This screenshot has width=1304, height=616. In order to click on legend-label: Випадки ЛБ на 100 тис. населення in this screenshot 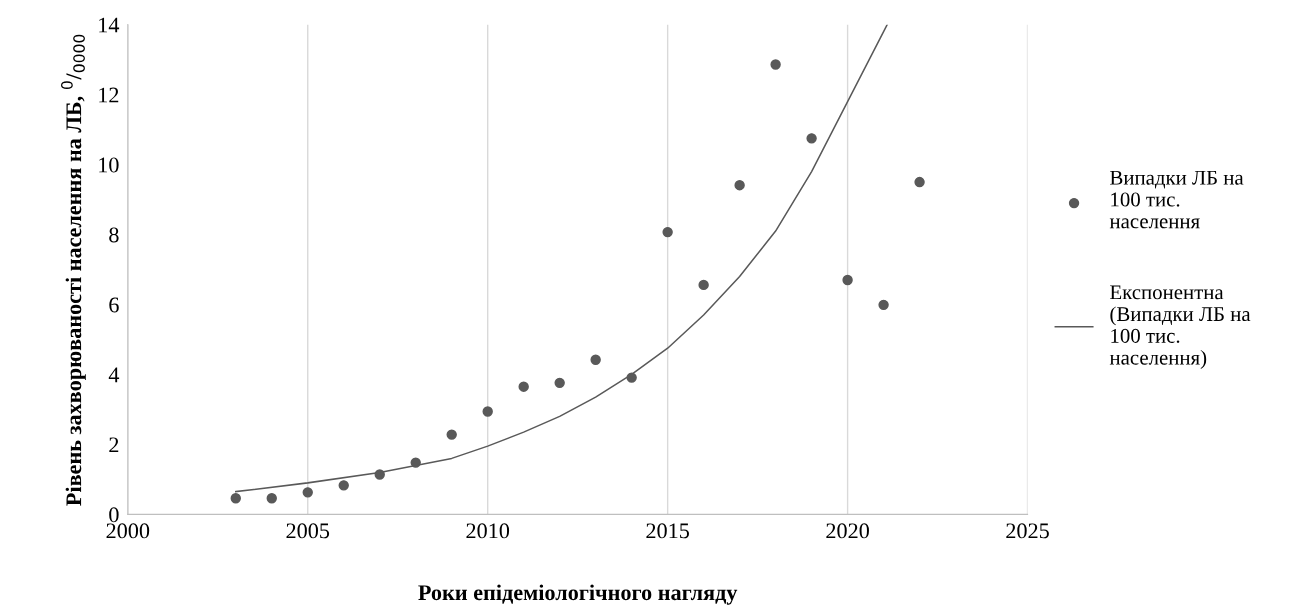, I will do `click(1176, 199)`.